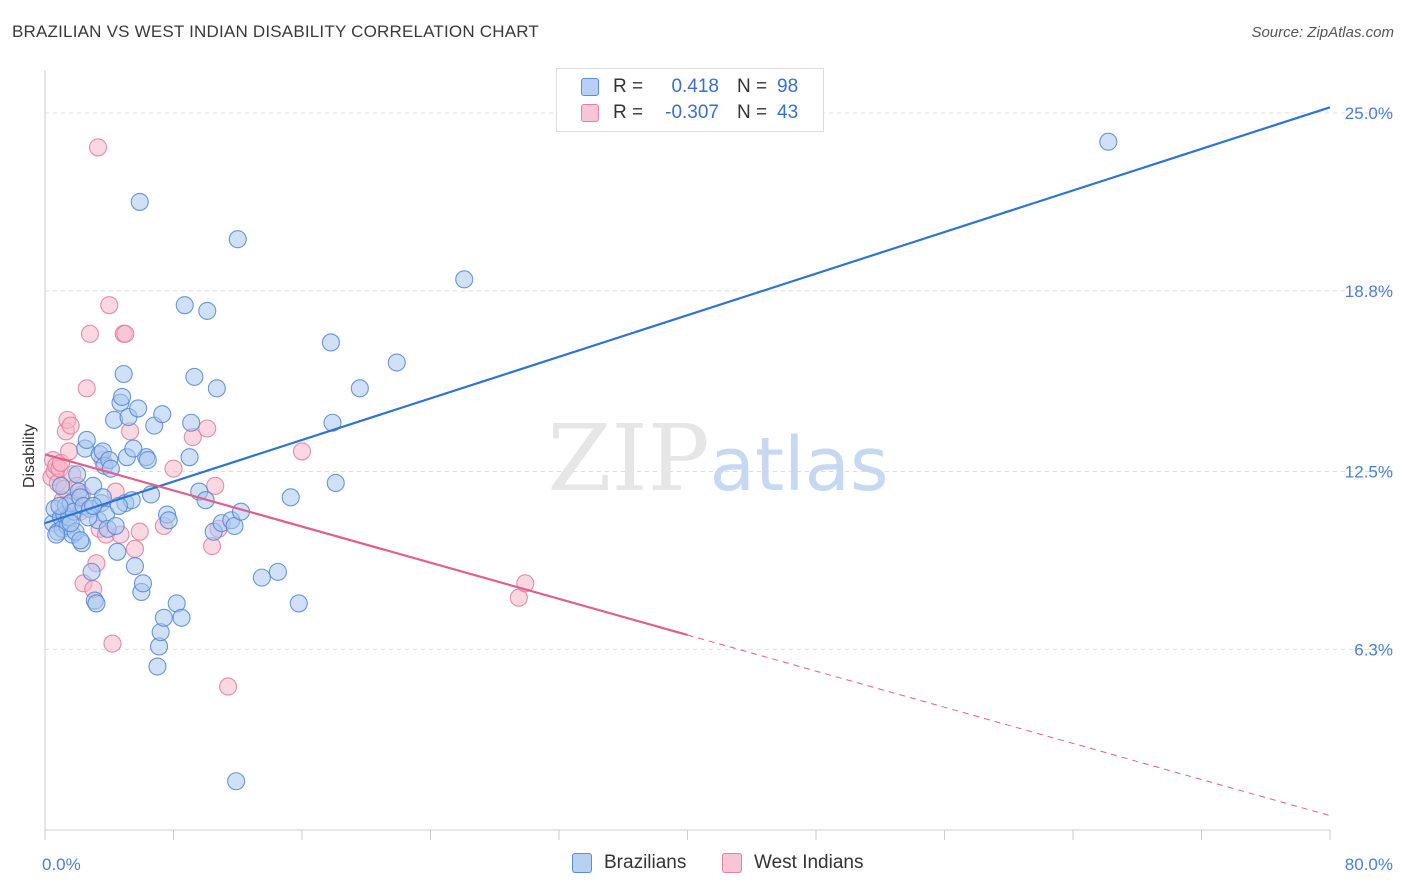  What do you see at coordinates (645, 862) in the screenshot?
I see `legend-label-brazilians: Brazilians` at bounding box center [645, 862].